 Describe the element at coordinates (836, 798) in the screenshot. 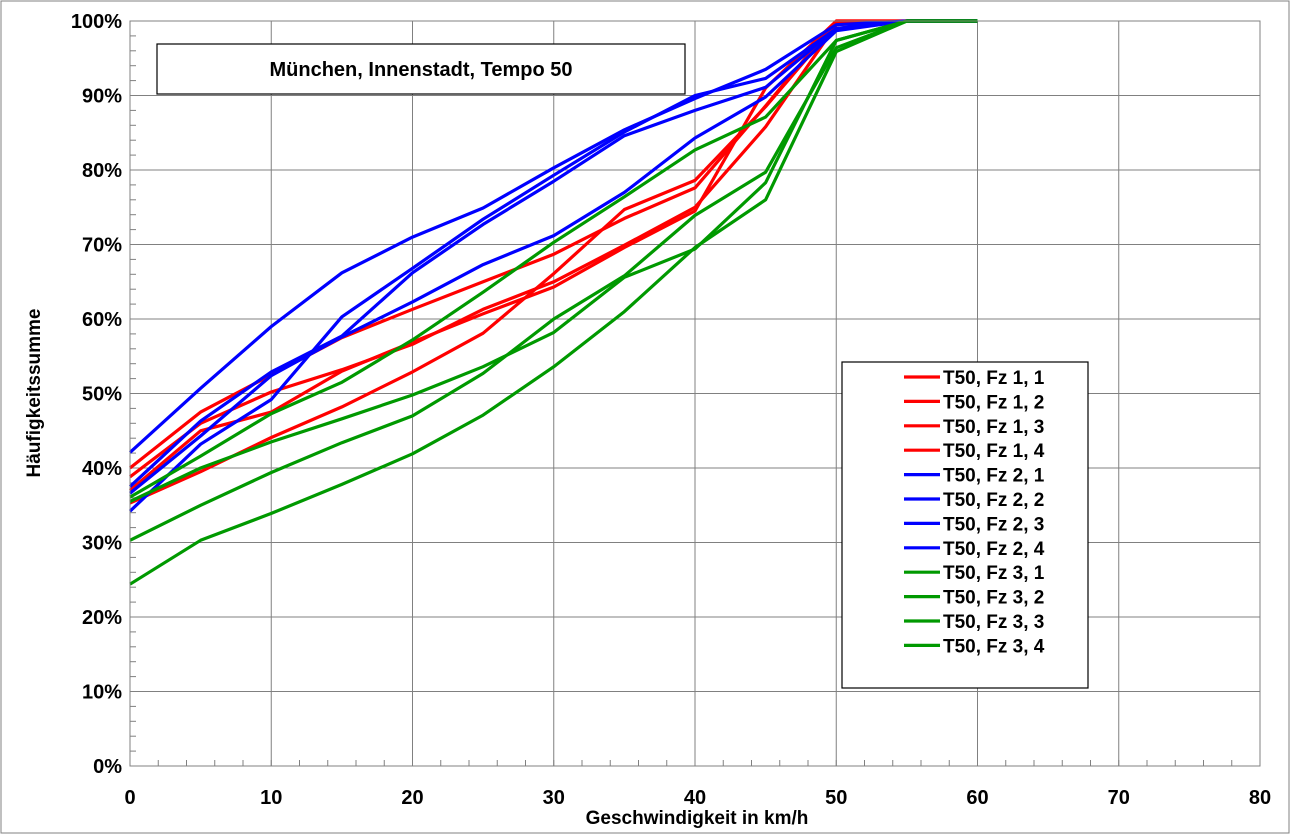

I see `x-tick-label: 50` at that location.